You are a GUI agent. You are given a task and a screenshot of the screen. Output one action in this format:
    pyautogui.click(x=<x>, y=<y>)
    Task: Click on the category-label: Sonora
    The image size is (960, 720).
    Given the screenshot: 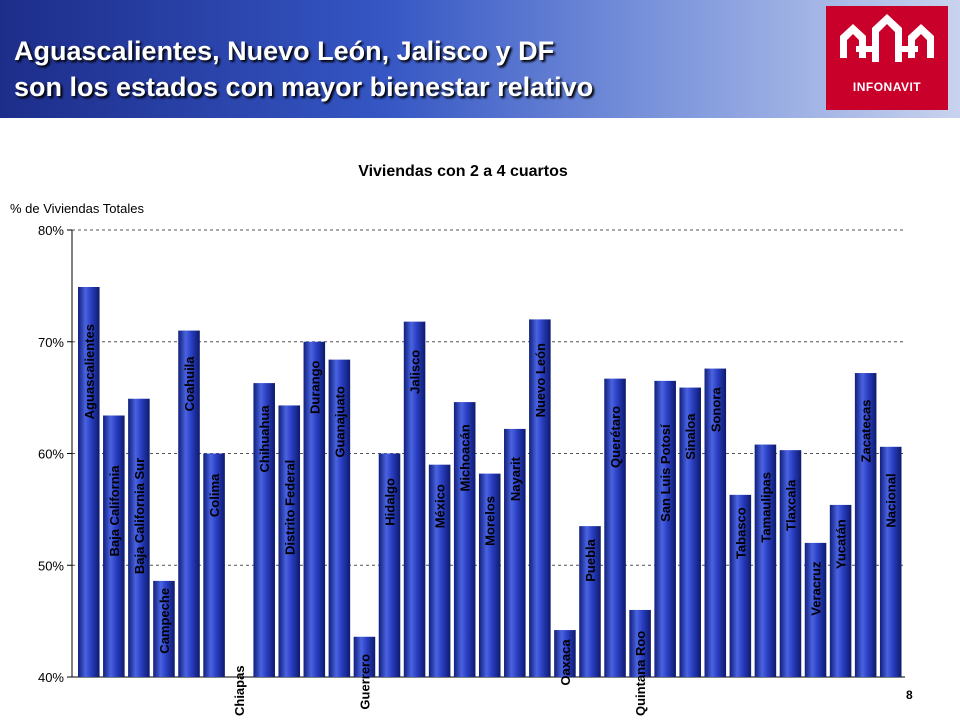 What is the action you would take?
    pyautogui.click(x=715, y=410)
    